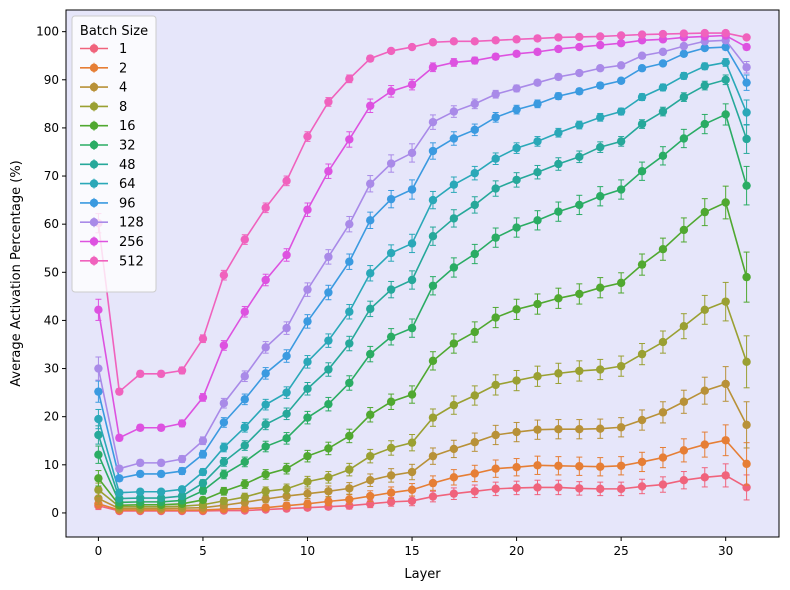  Describe the element at coordinates (131, 223) in the screenshot. I see `legend-label: 128` at that location.